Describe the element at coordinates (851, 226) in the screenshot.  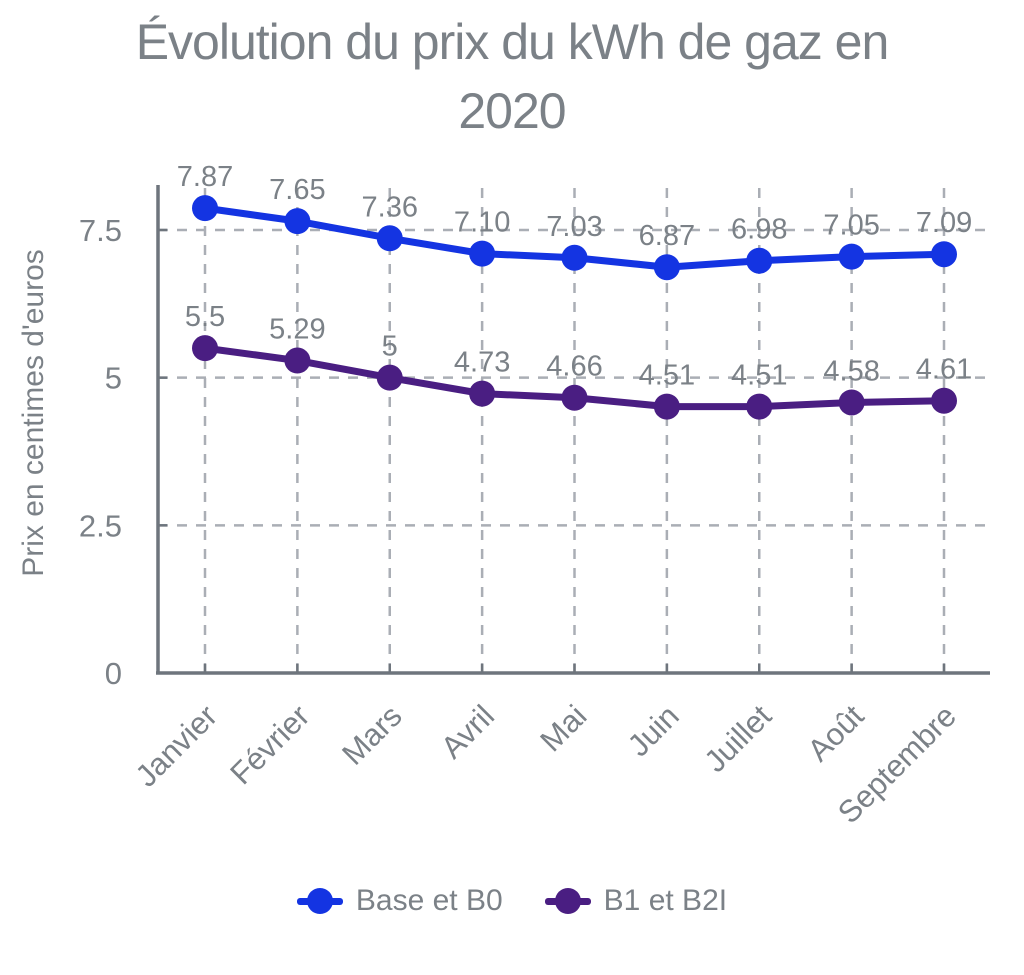
I see `data-label: 7.05` at that location.